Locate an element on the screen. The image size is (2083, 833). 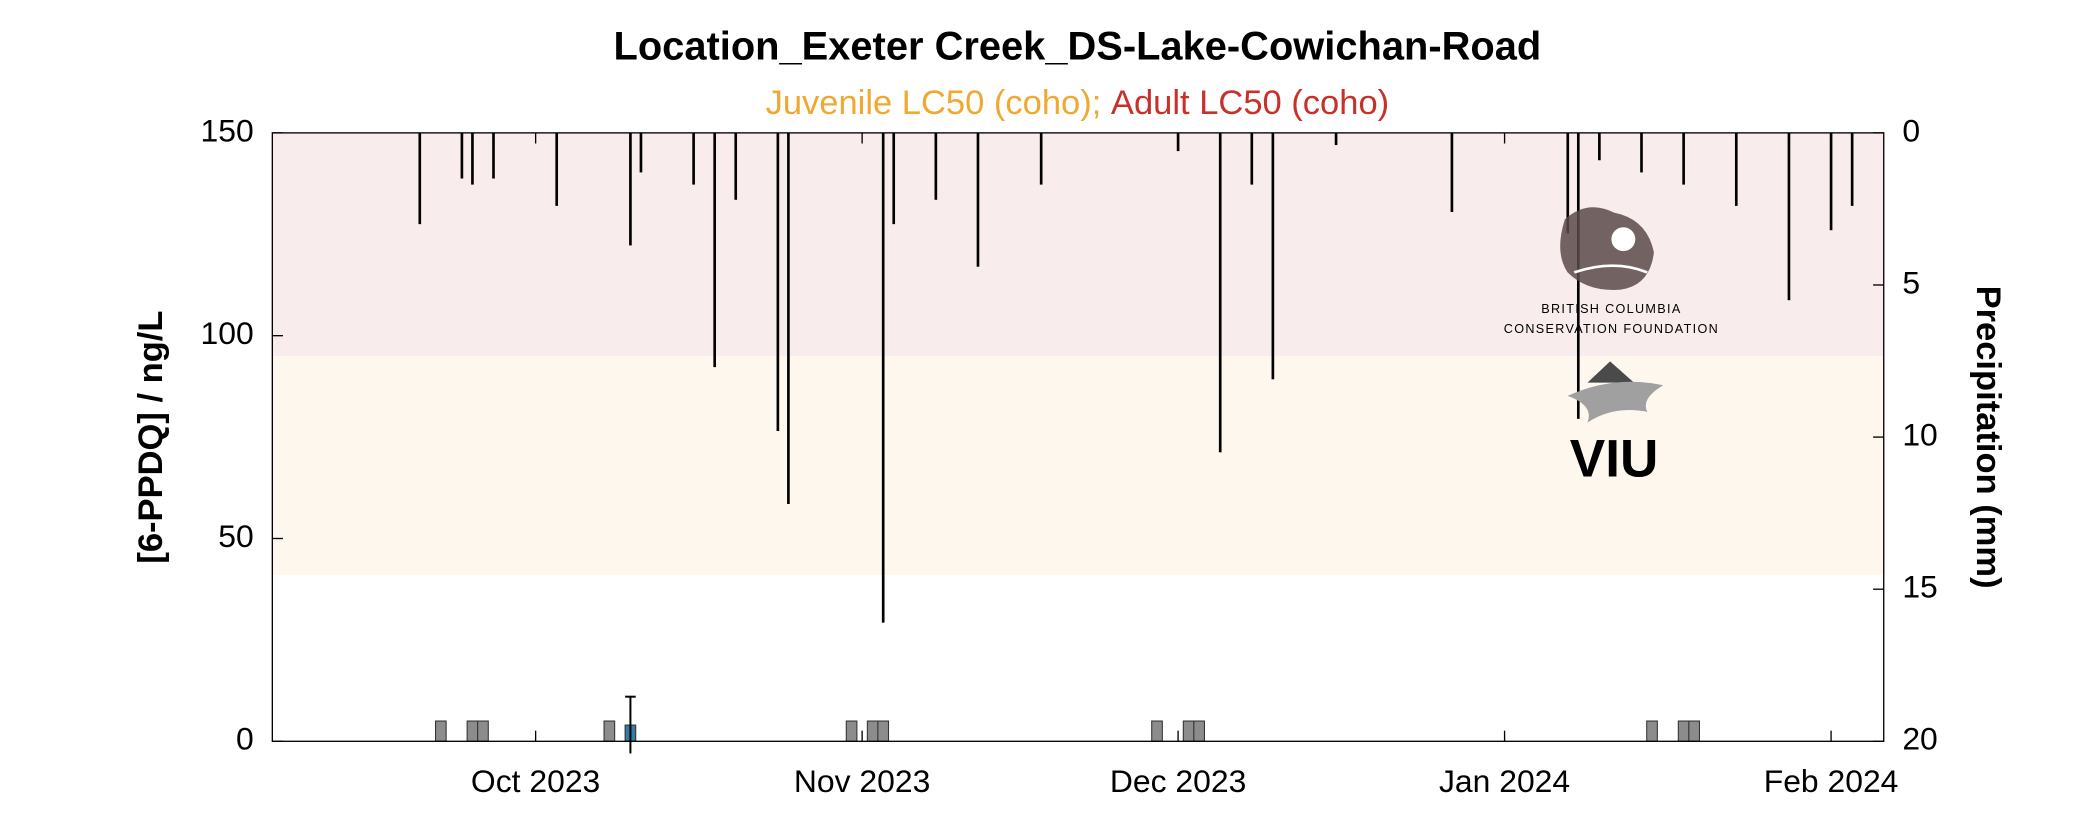
y2-tick-label: 0 is located at coordinates (1911, 130).